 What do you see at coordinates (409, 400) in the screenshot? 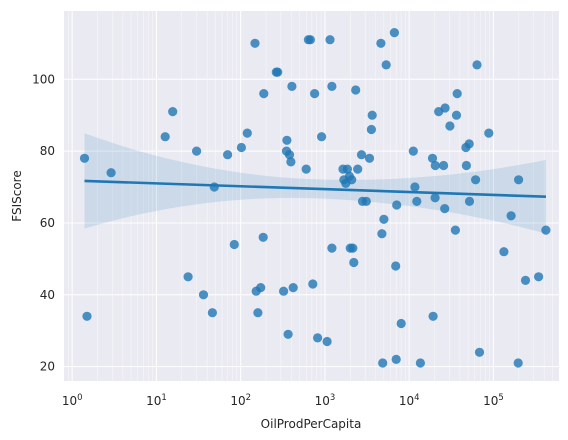
I see `x-tick-label: 10⁴` at bounding box center [409, 400].